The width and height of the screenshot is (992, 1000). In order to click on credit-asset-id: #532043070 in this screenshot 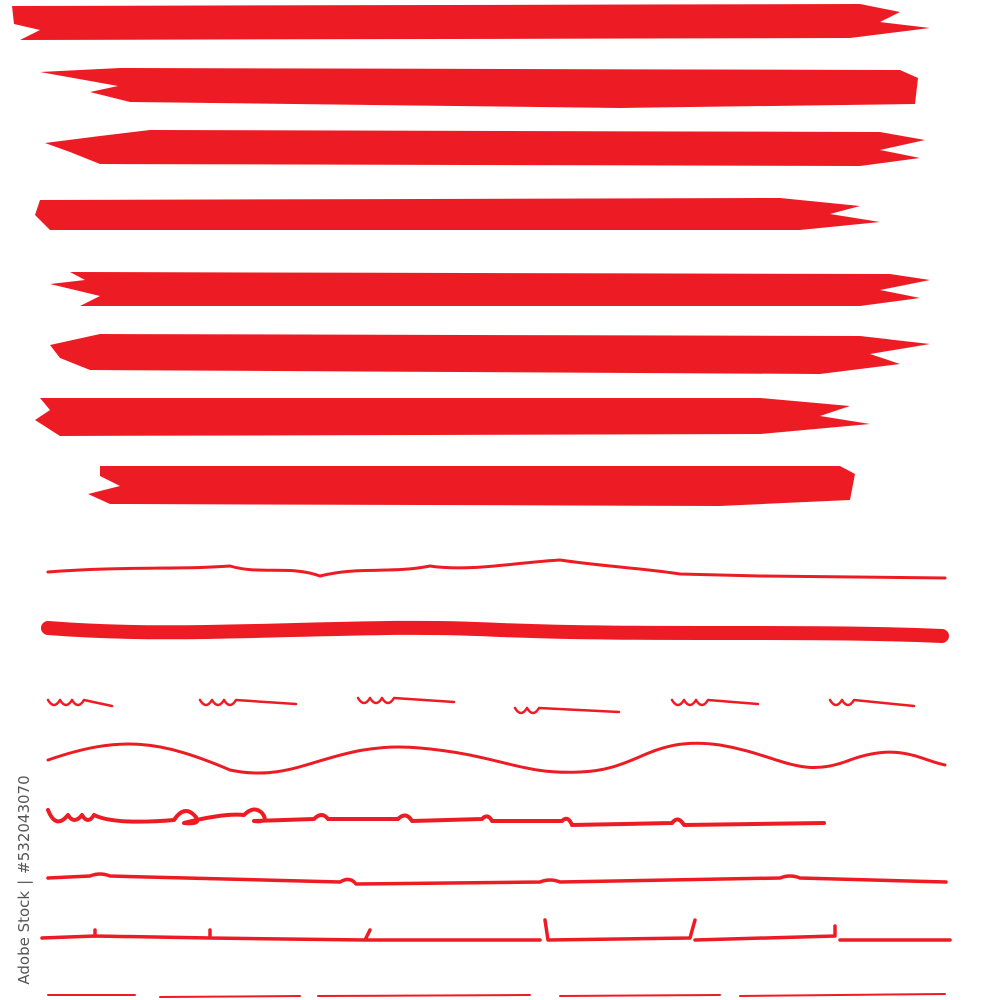, I will do `click(24, 824)`.